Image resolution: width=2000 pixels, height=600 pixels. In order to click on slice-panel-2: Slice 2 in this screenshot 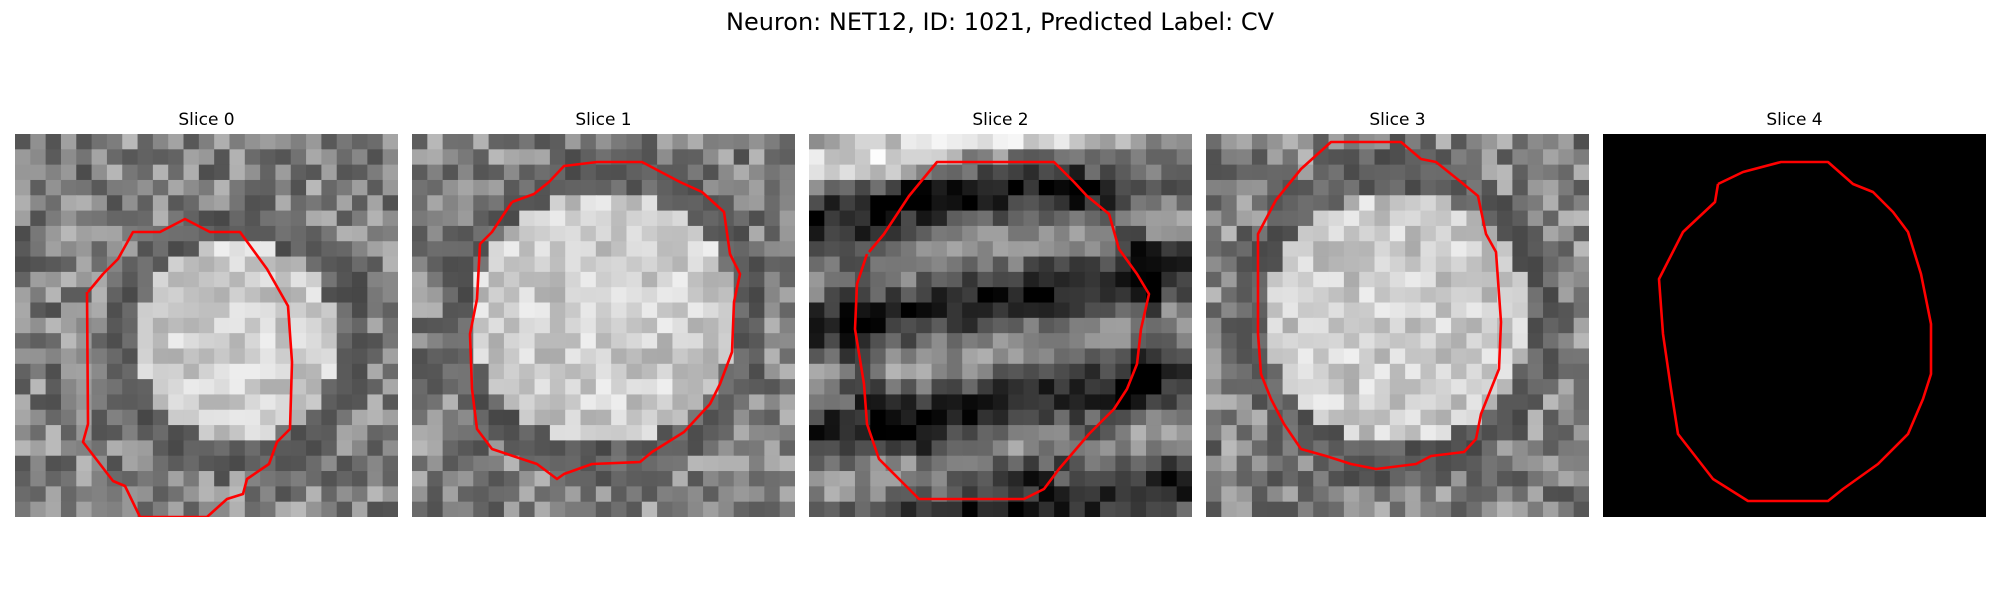, I will do `click(1000, 312)`.